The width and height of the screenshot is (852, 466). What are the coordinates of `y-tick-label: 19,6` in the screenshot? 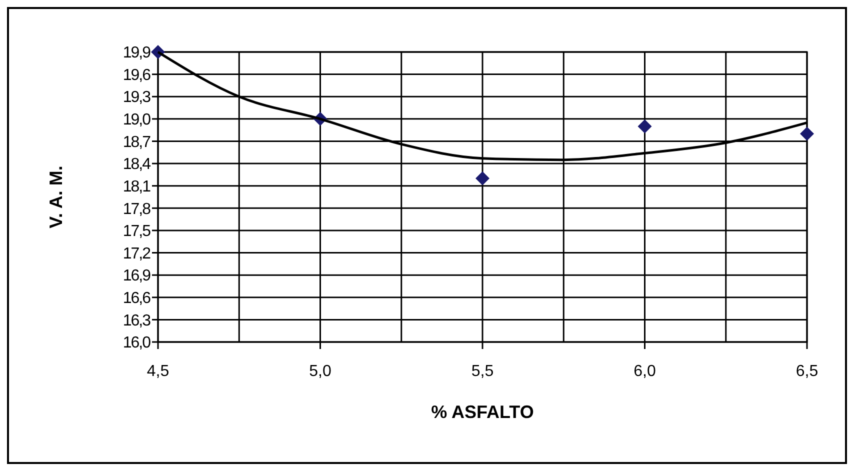 It's located at (137, 75).